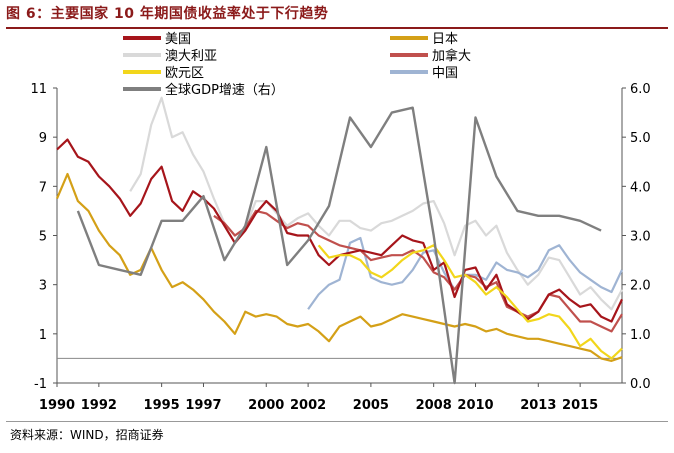 The width and height of the screenshot is (674, 453). I want to click on legend-label: 日本, so click(445, 39).